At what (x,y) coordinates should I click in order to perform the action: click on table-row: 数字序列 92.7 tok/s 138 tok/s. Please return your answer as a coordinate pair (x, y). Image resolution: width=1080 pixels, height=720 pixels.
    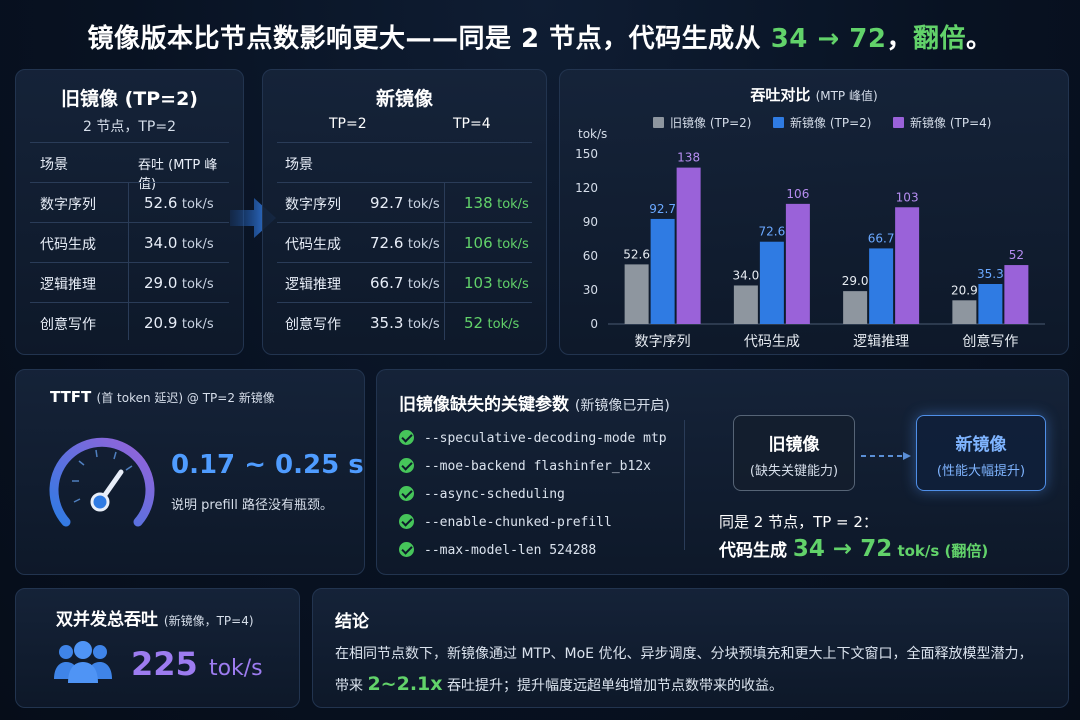
    Looking at the image, I should click on (404, 202).